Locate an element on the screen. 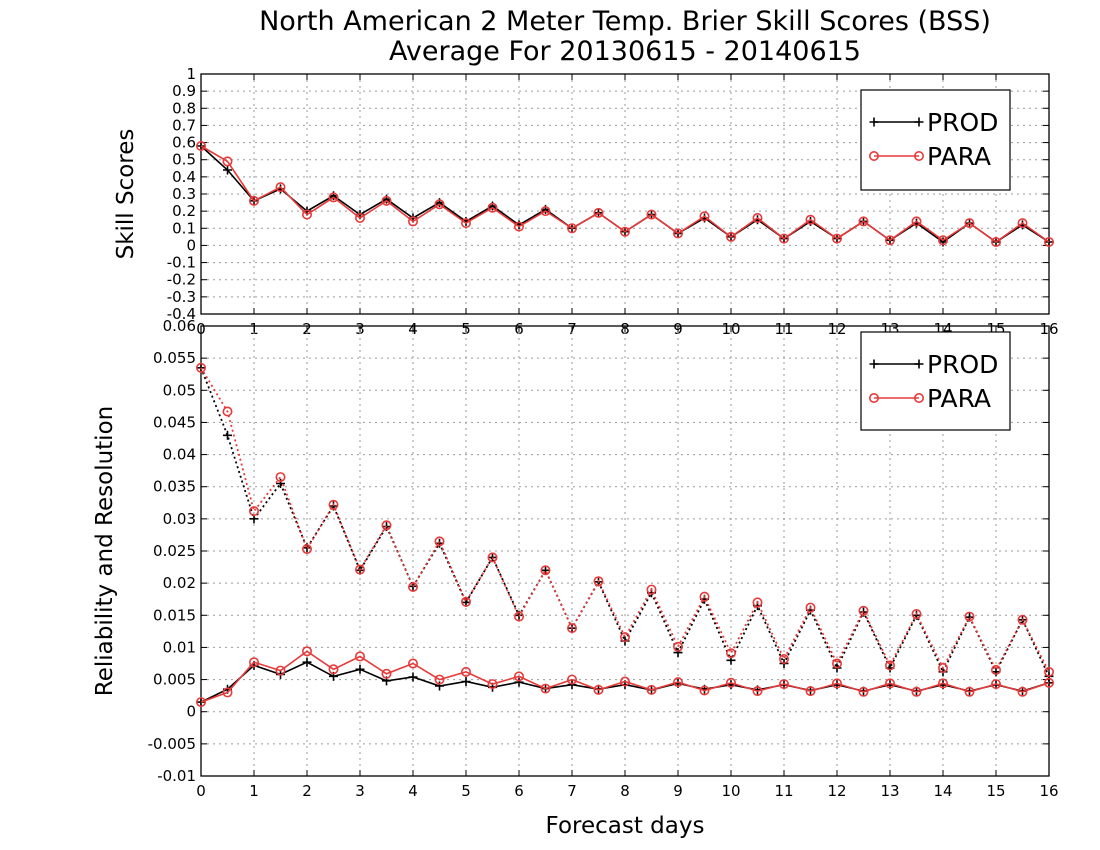 The image size is (1100, 850). y-tick-label: 0.4 is located at coordinates (184, 177).